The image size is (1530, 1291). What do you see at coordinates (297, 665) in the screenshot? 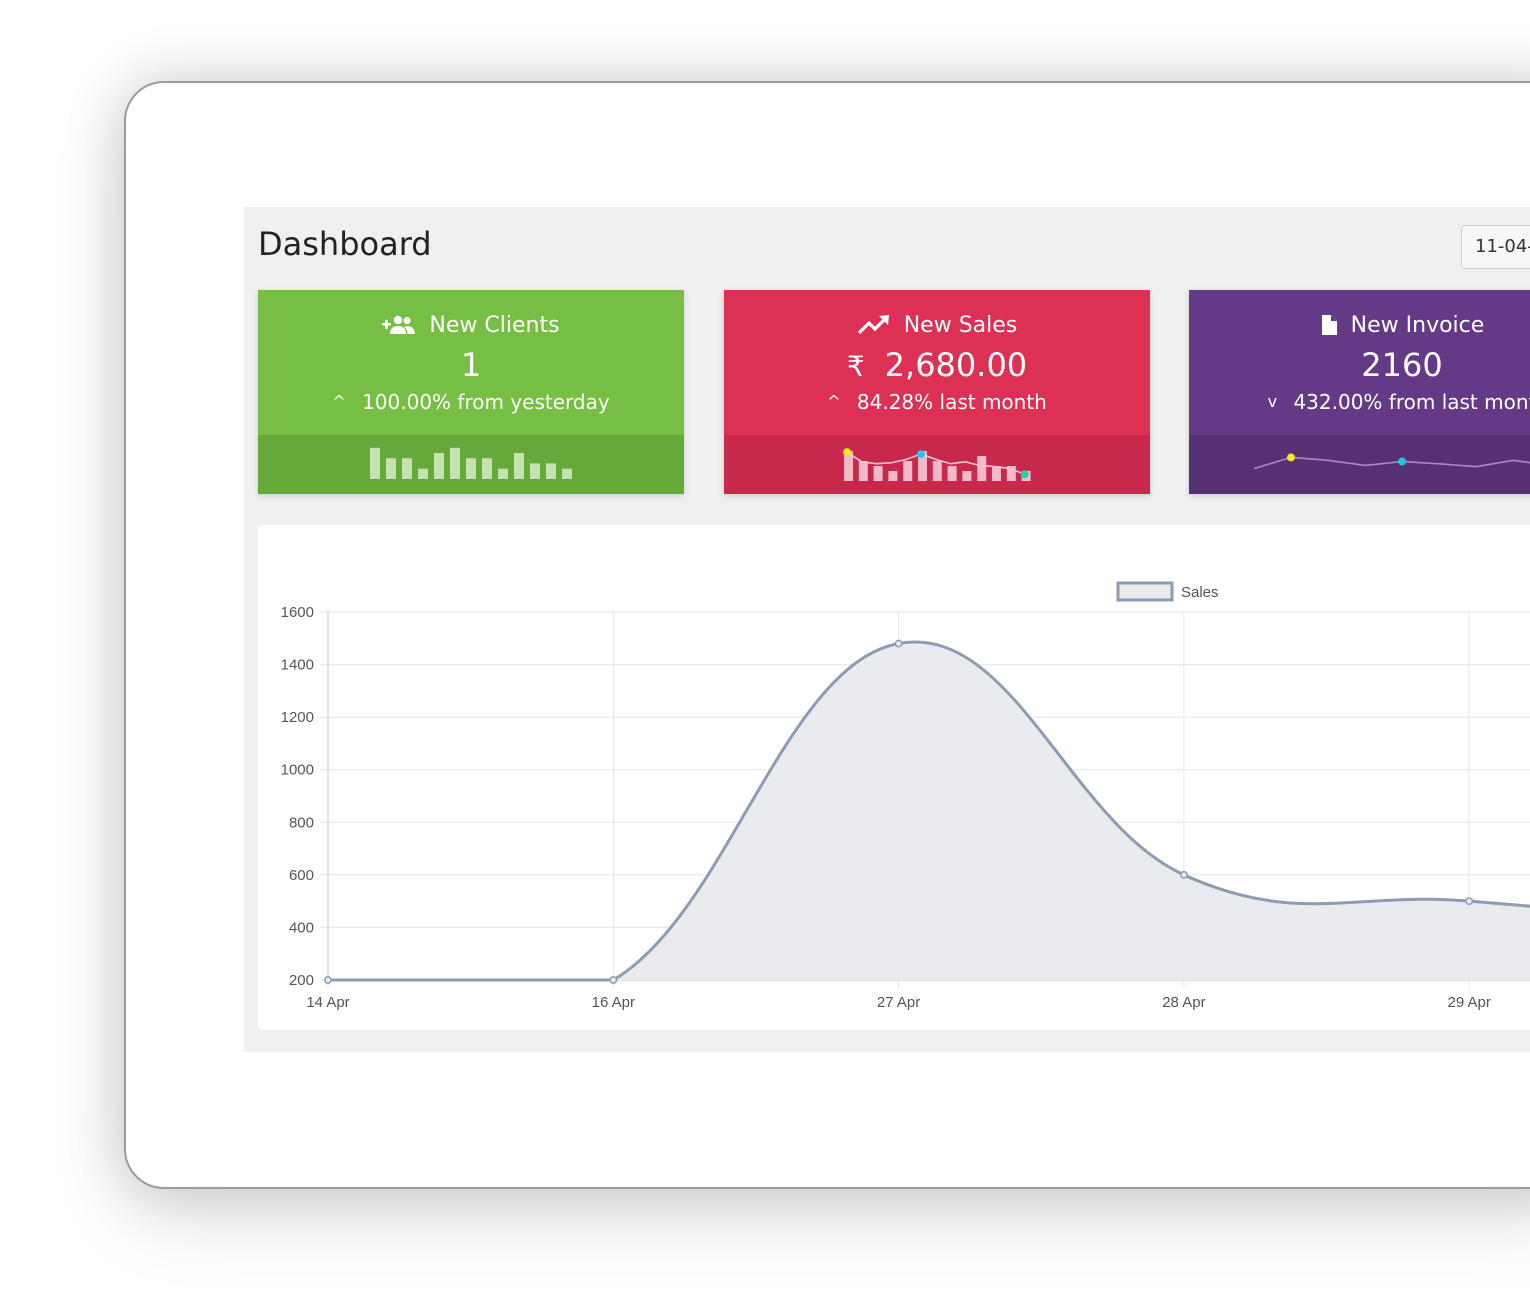
I see `y-tick-label: 1400` at bounding box center [297, 665].